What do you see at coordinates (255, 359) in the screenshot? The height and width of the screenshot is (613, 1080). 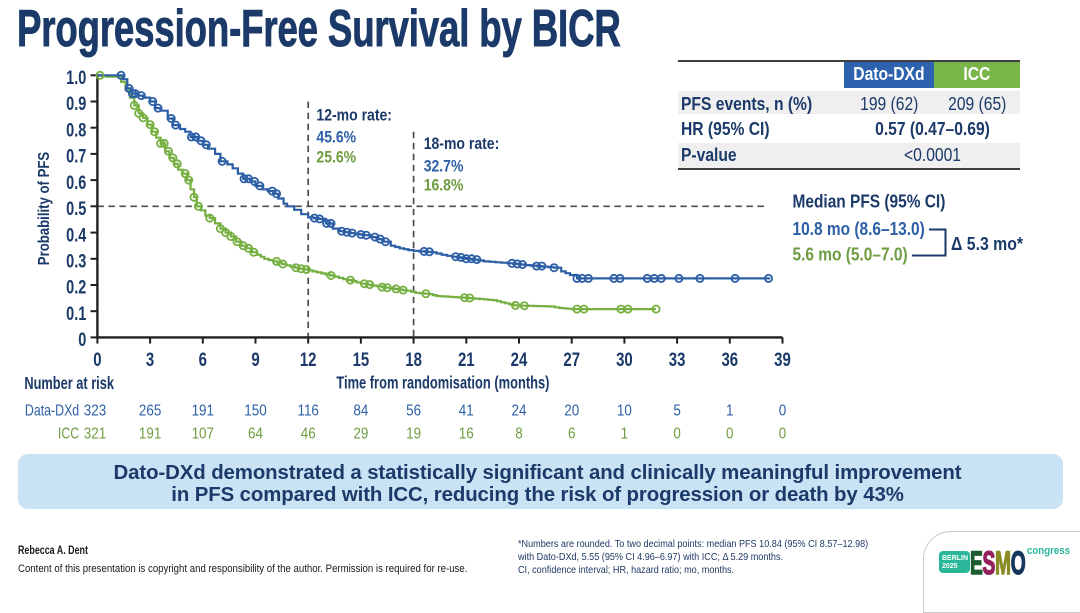 I see `svg-text: 9` at bounding box center [255, 359].